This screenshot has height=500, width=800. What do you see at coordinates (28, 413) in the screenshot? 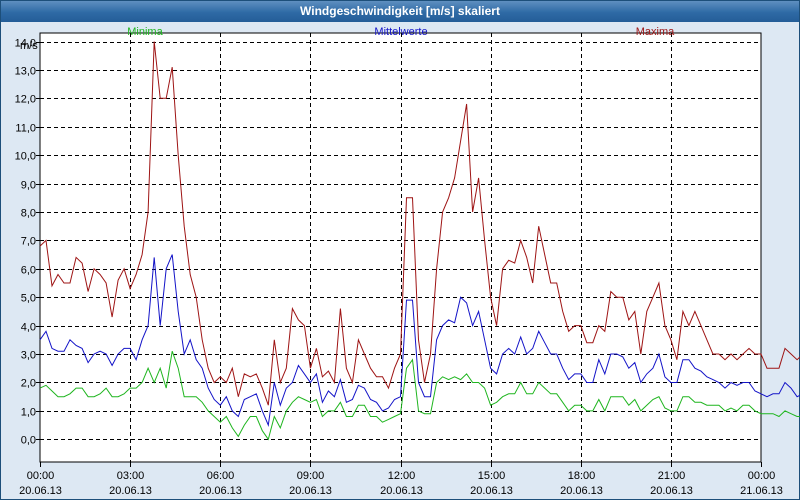
I see `y-tick-label: 1,0` at bounding box center [28, 413].